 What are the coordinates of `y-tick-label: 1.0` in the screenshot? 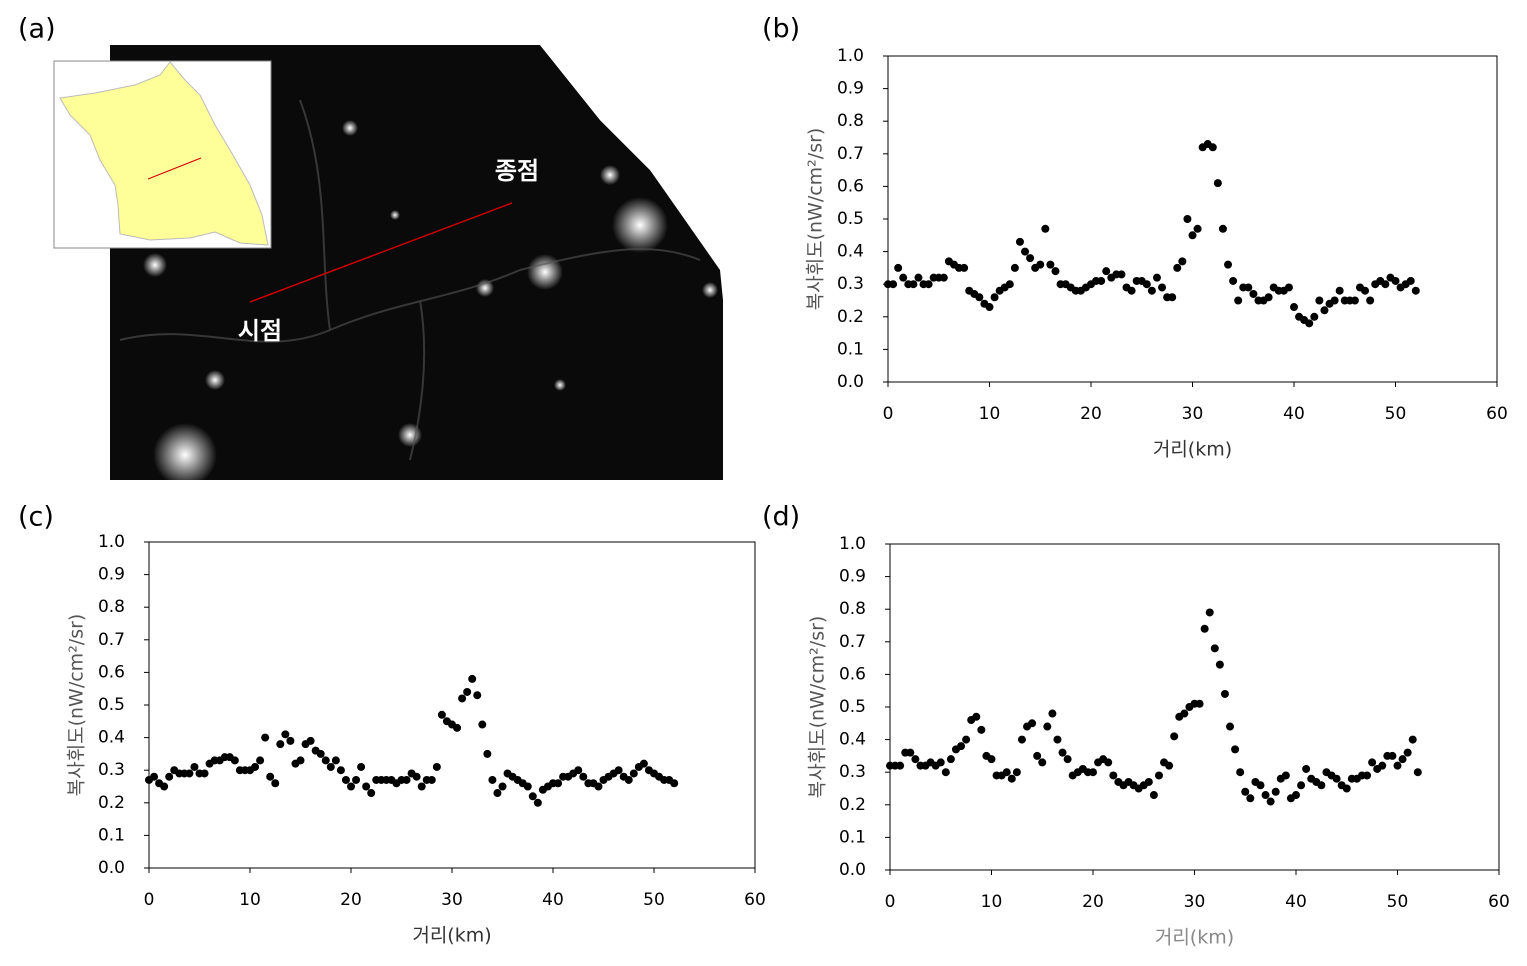 It's located at (111, 542).